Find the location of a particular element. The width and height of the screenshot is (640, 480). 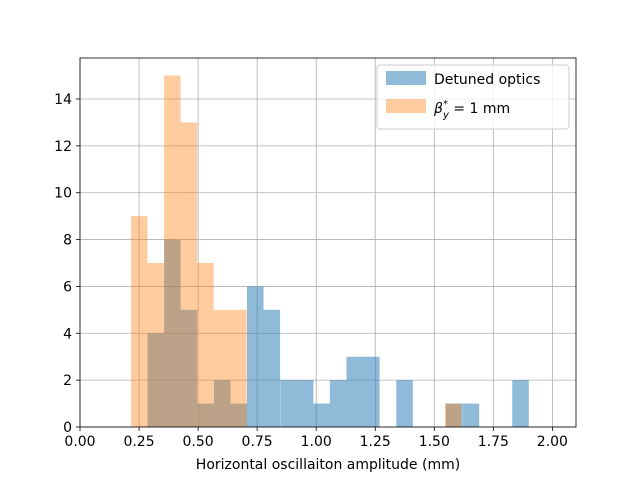

y-tick-label: 10 is located at coordinates (63, 194).